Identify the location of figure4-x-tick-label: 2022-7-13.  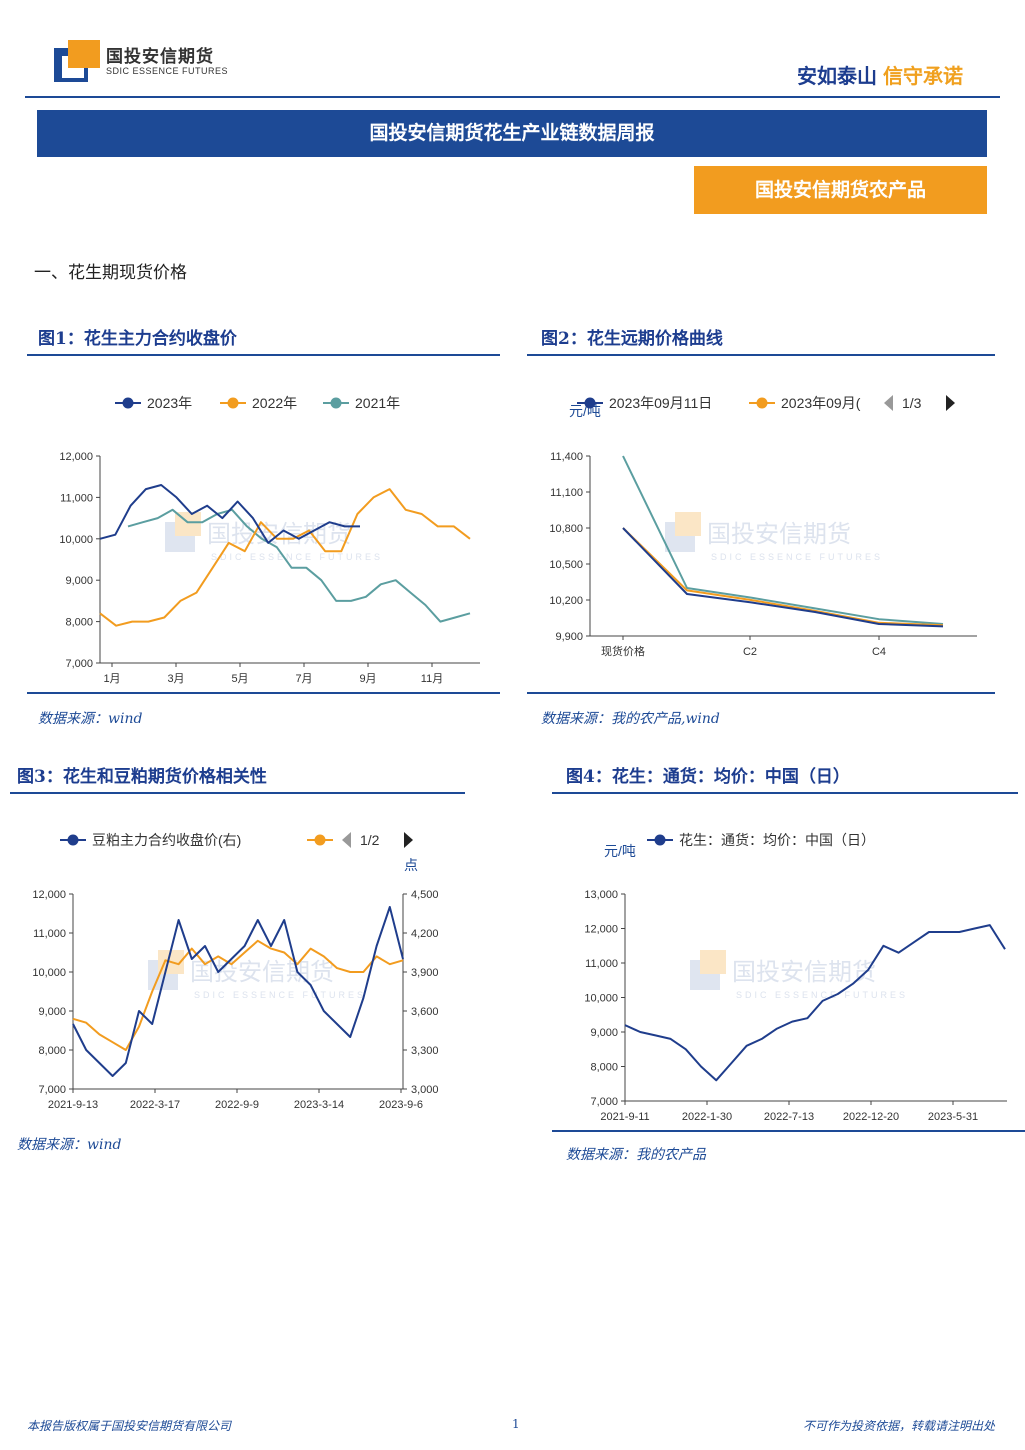
(789, 1117).